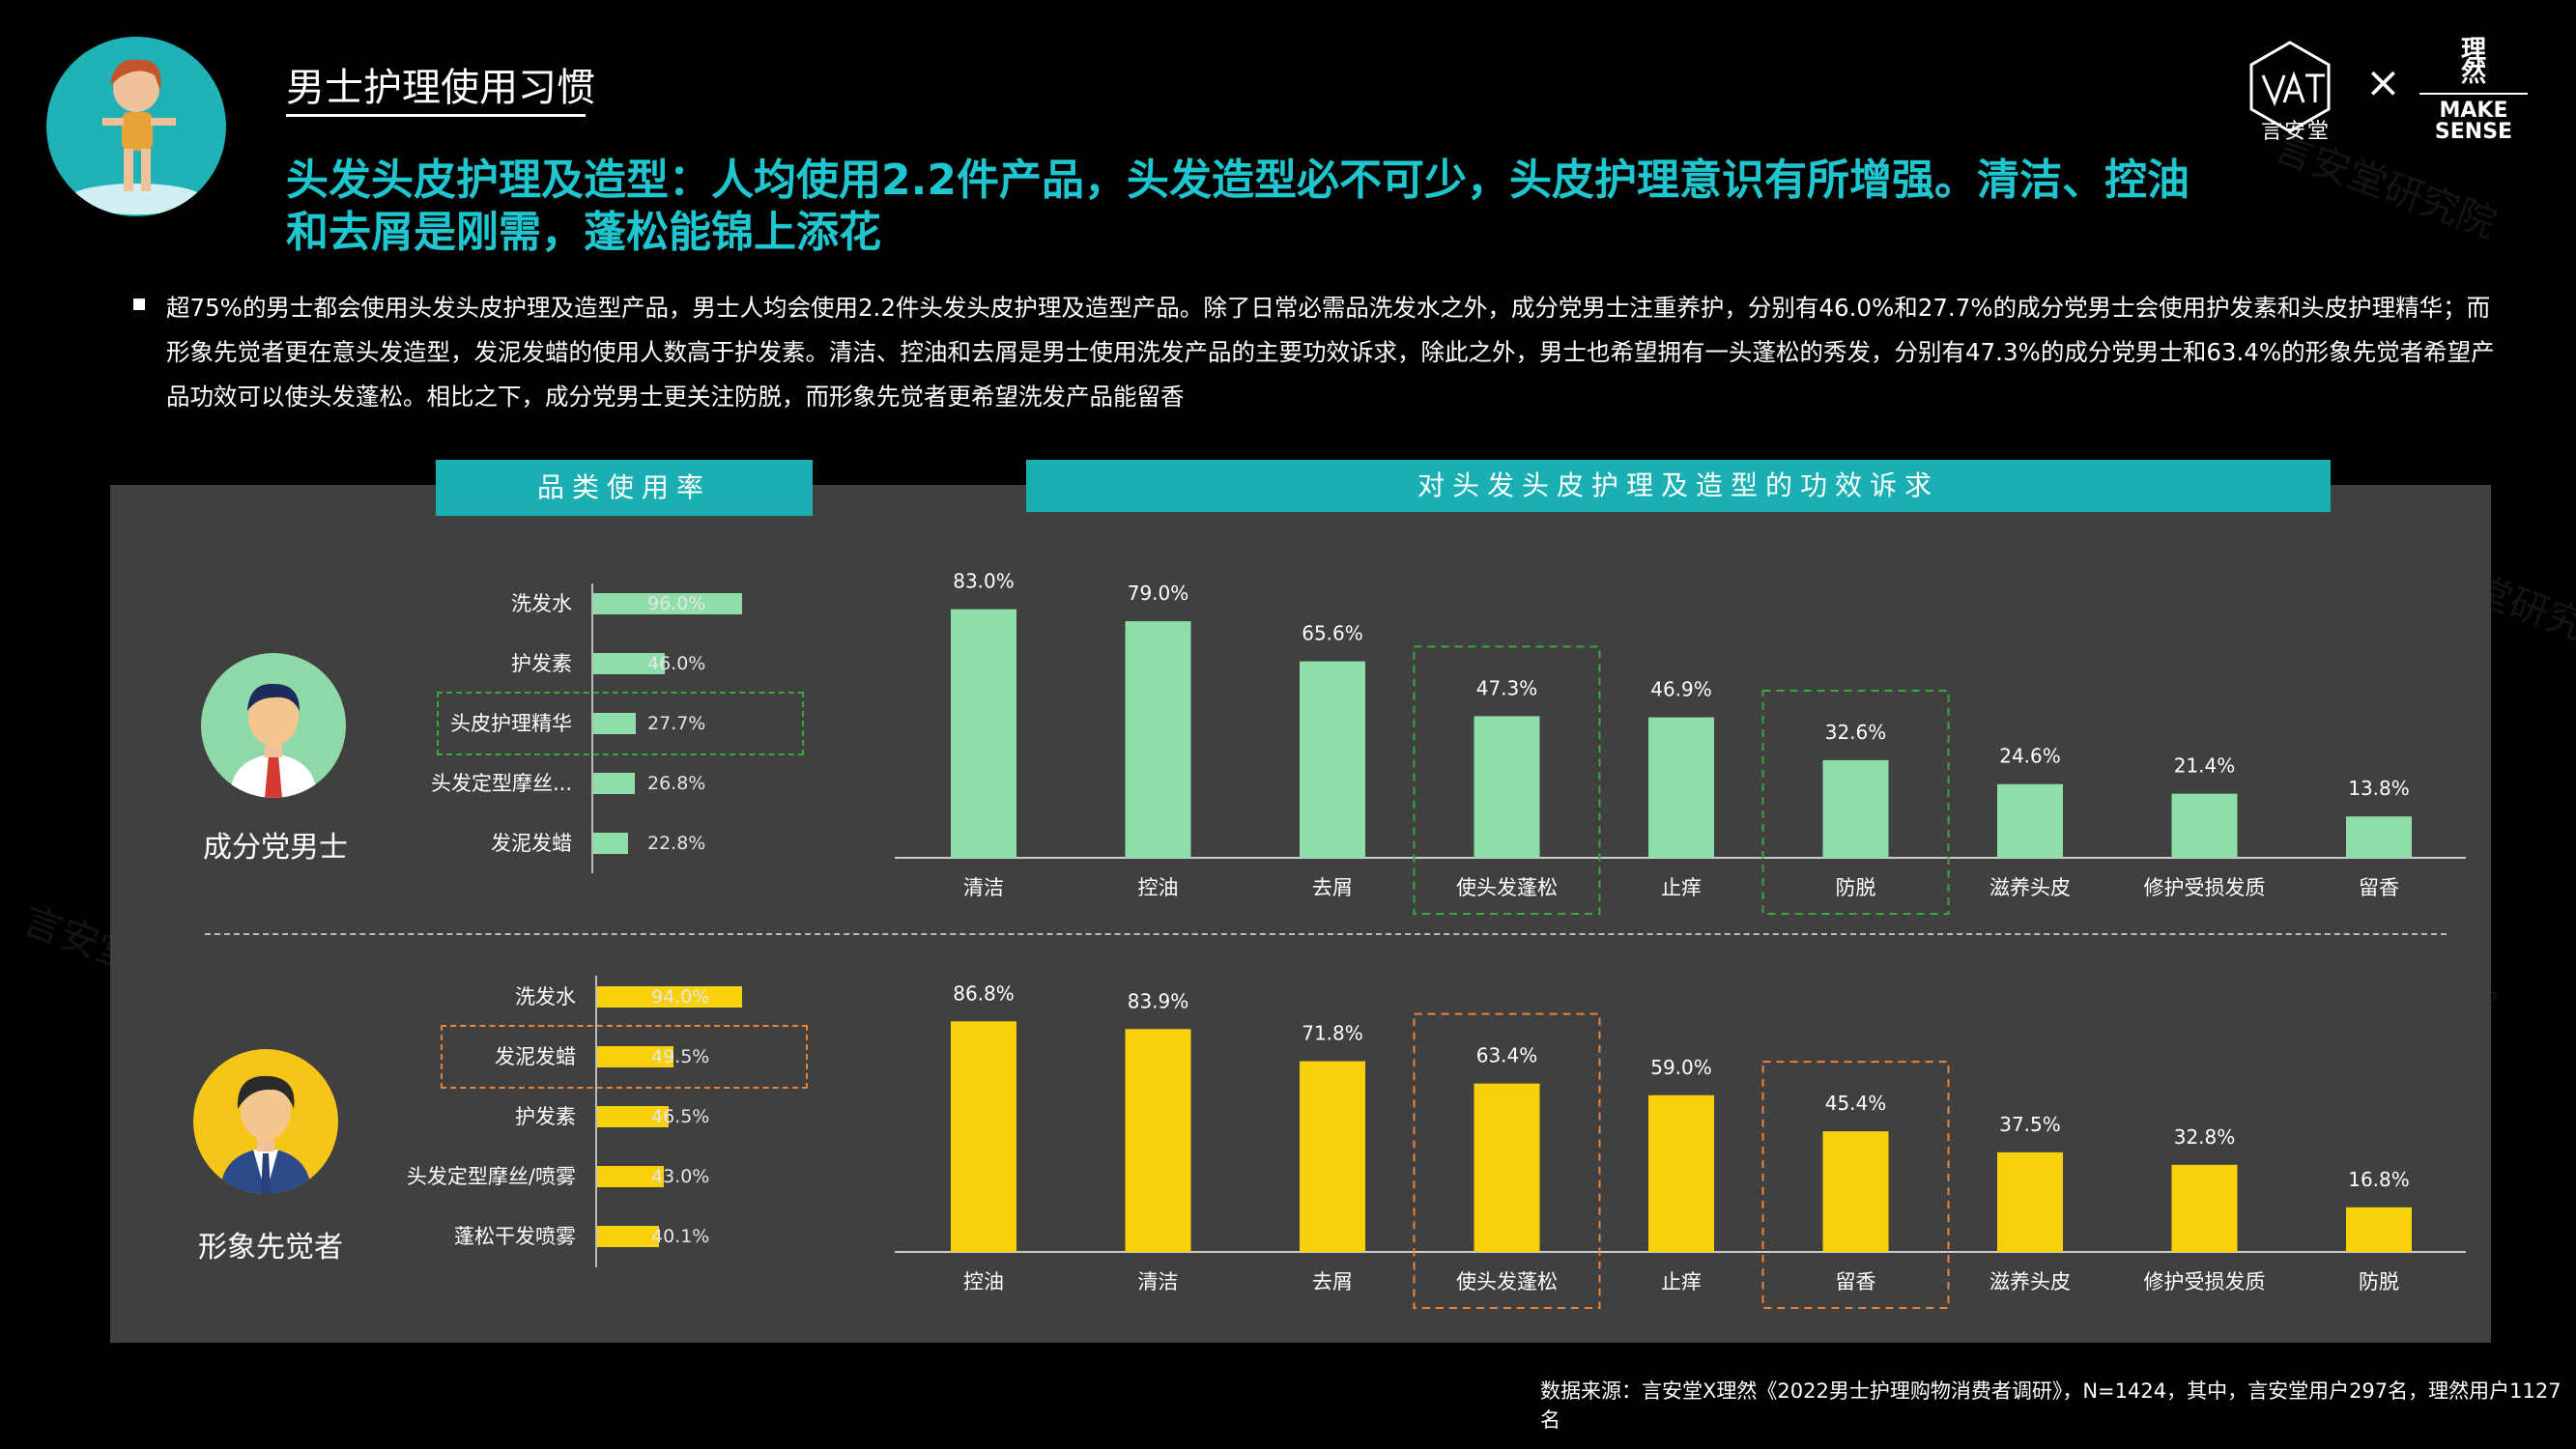 The image size is (2576, 1449). Describe the element at coordinates (1333, 1033) in the screenshot. I see `efficacy-value-label: 71.8%` at that location.